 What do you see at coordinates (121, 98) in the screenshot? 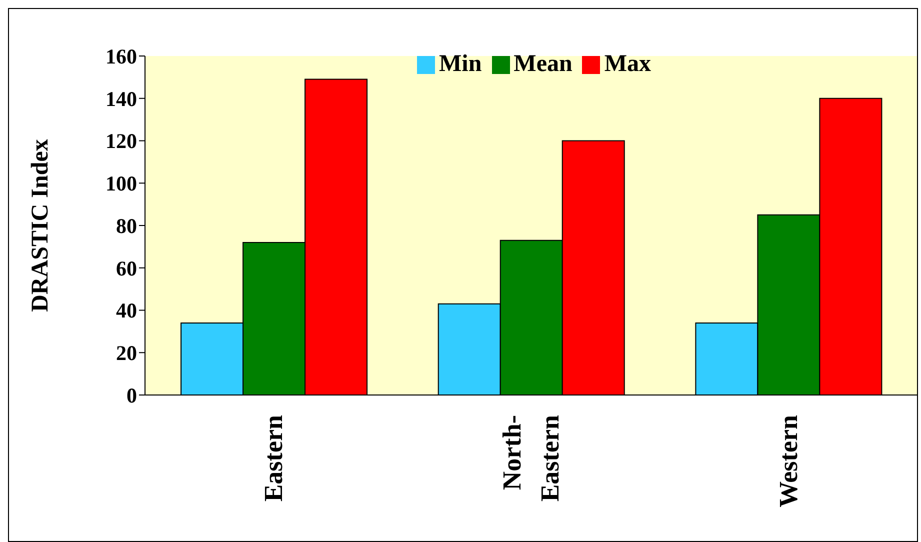
I see `y-tick-label: 140` at bounding box center [121, 98].